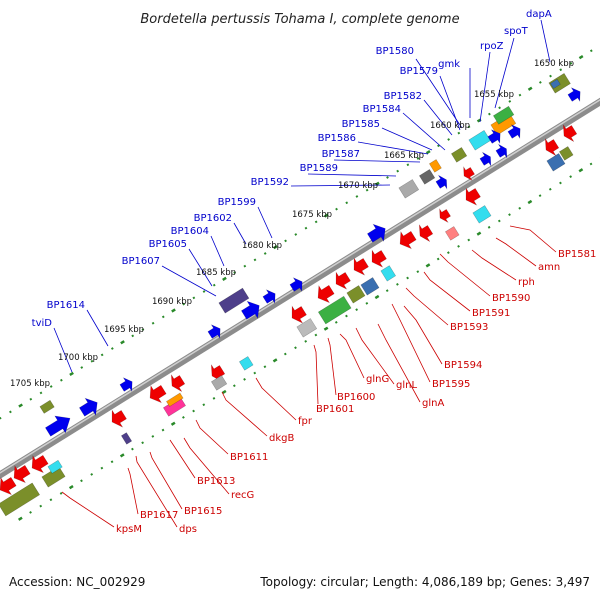 This screenshot has width=600, height=600. Describe the element at coordinates (549, 267) in the screenshot. I see `reverse-gene-label: amn` at that location.